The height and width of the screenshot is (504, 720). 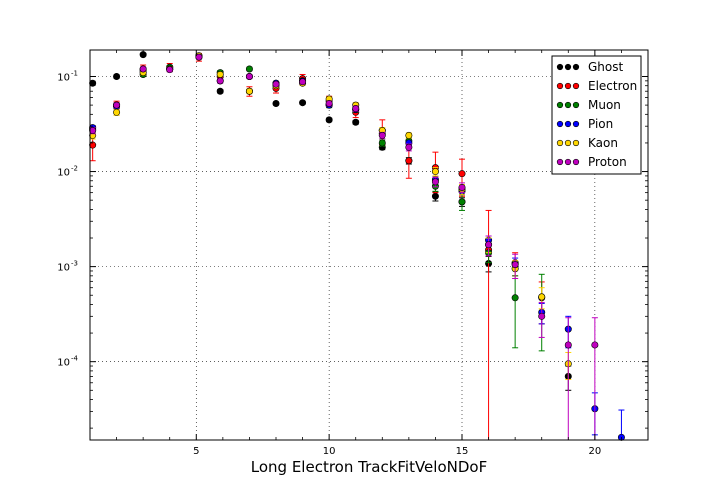 What do you see at coordinates (196, 451) in the screenshot?
I see `x-tick-label: 5` at bounding box center [196, 451].